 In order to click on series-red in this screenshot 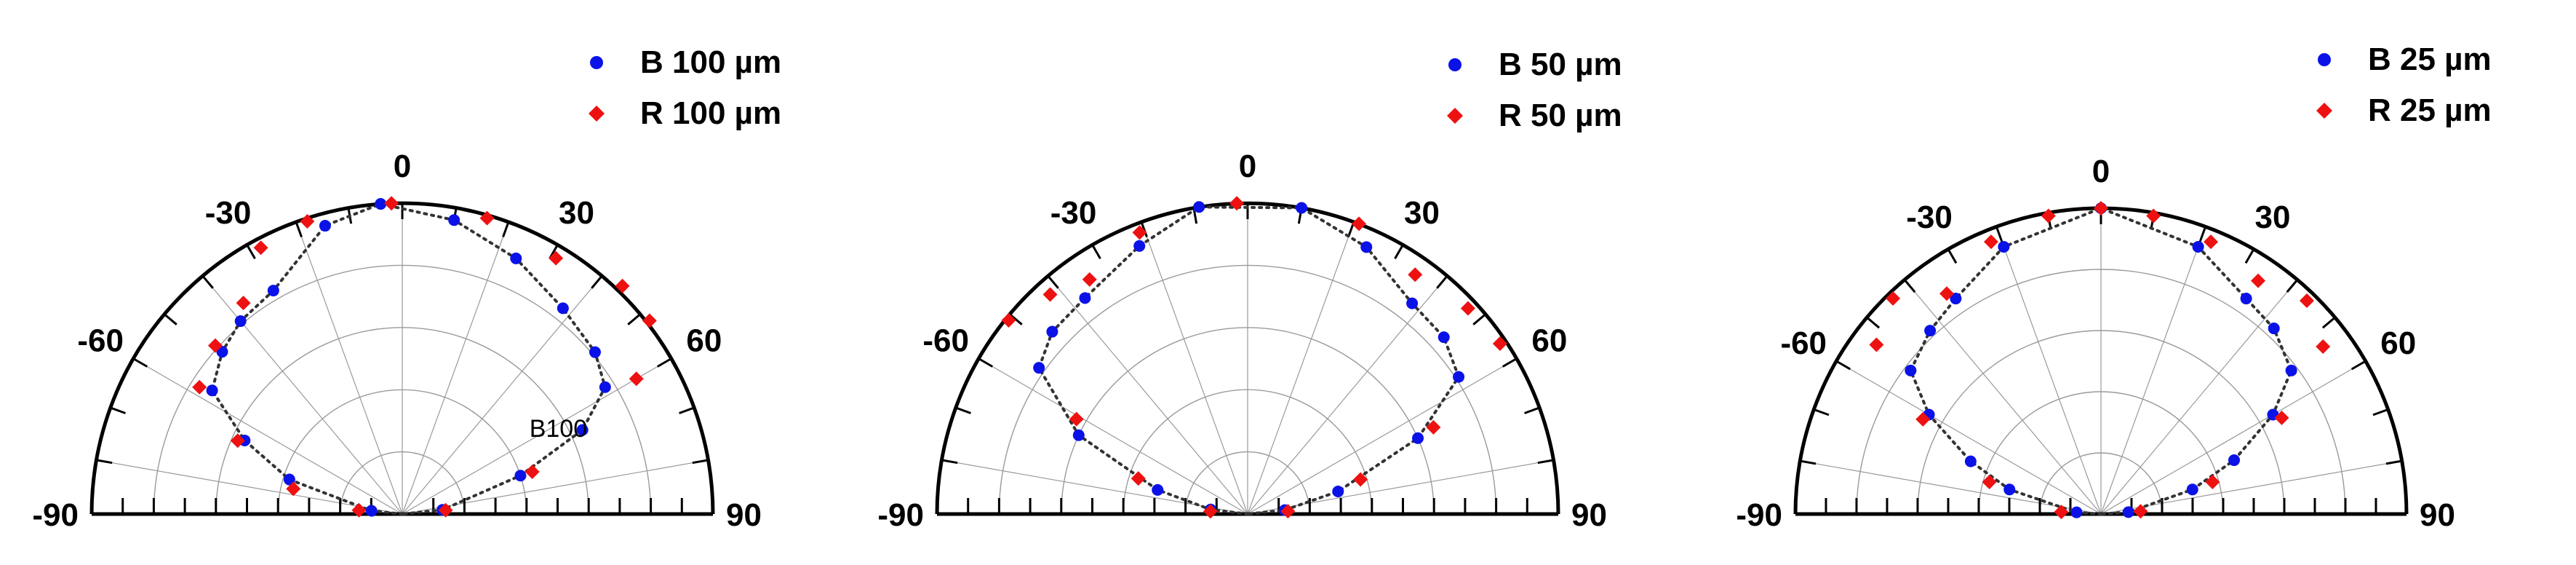, I will do `click(424, 357)`.